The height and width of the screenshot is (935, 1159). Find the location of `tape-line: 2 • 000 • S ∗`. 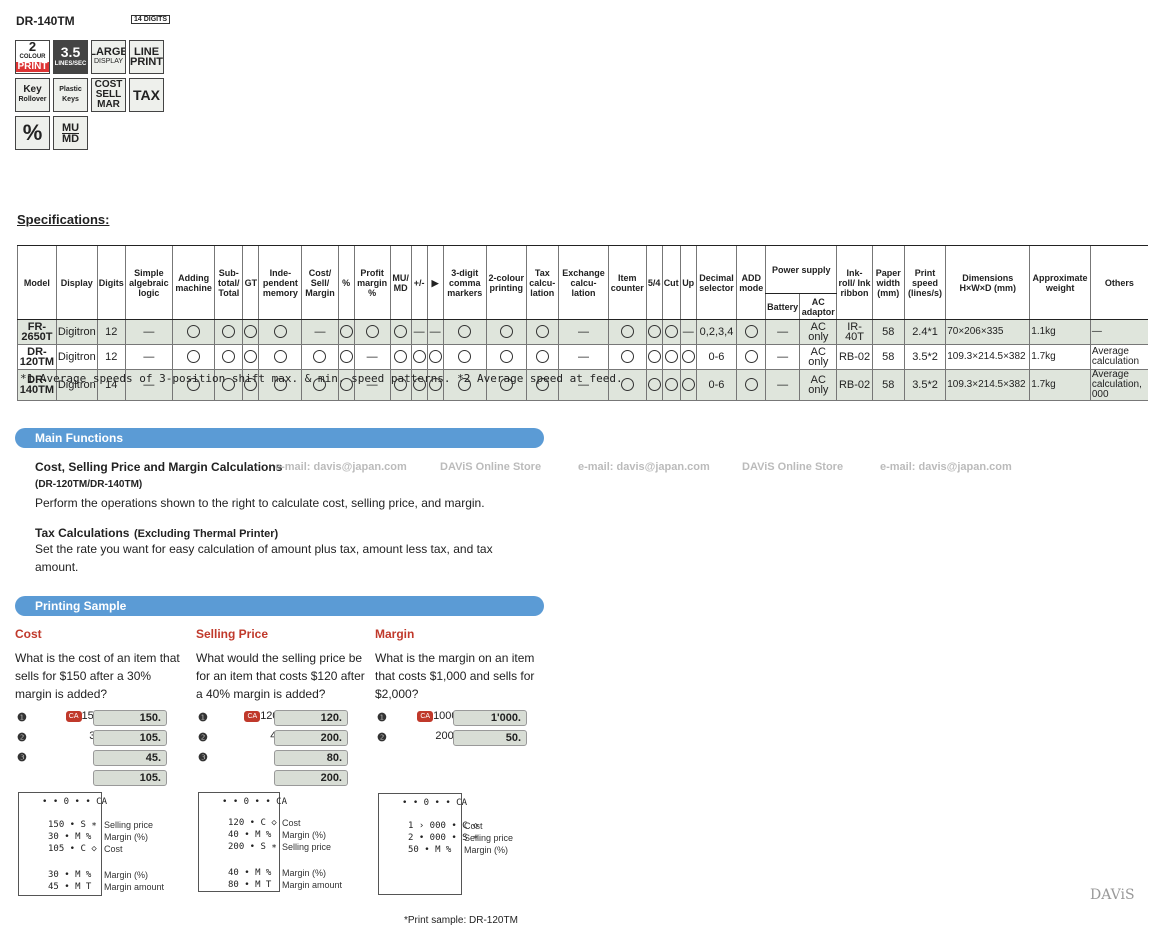

tape-line: 2 • 000 • S ∗ is located at coordinates (443, 838).